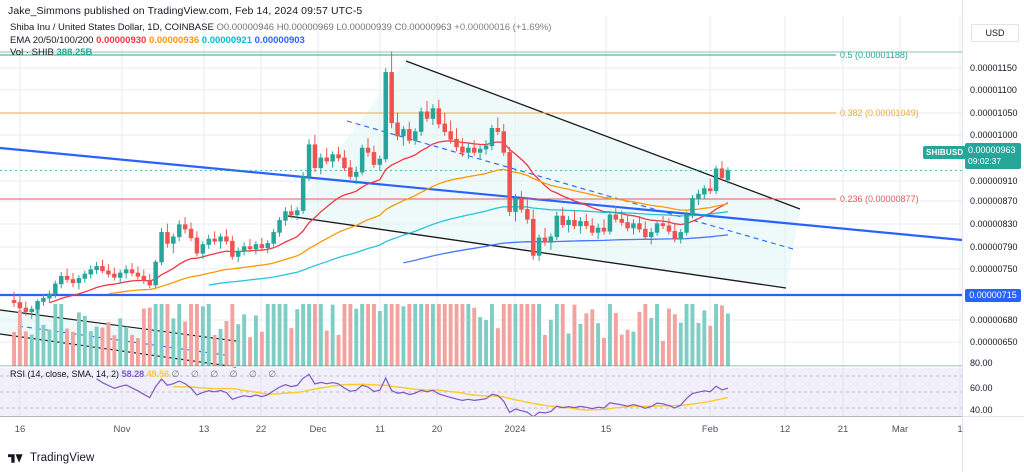  What do you see at coordinates (468, 246) in the screenshot?
I see `ema-100-line` at bounding box center [468, 246].